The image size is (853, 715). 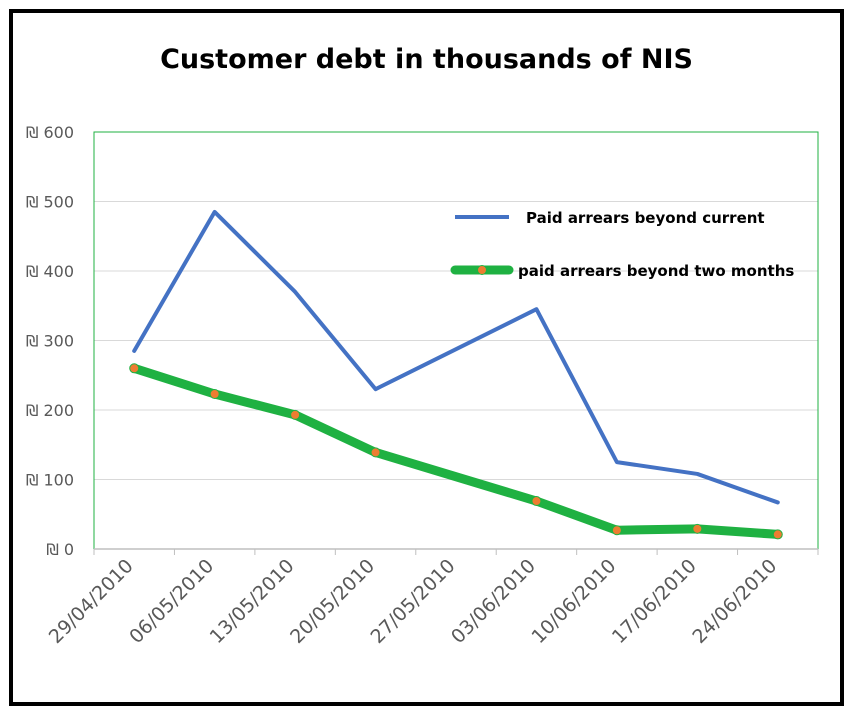 I want to click on y-tick-label: ₪ 0, so click(x=60, y=549).